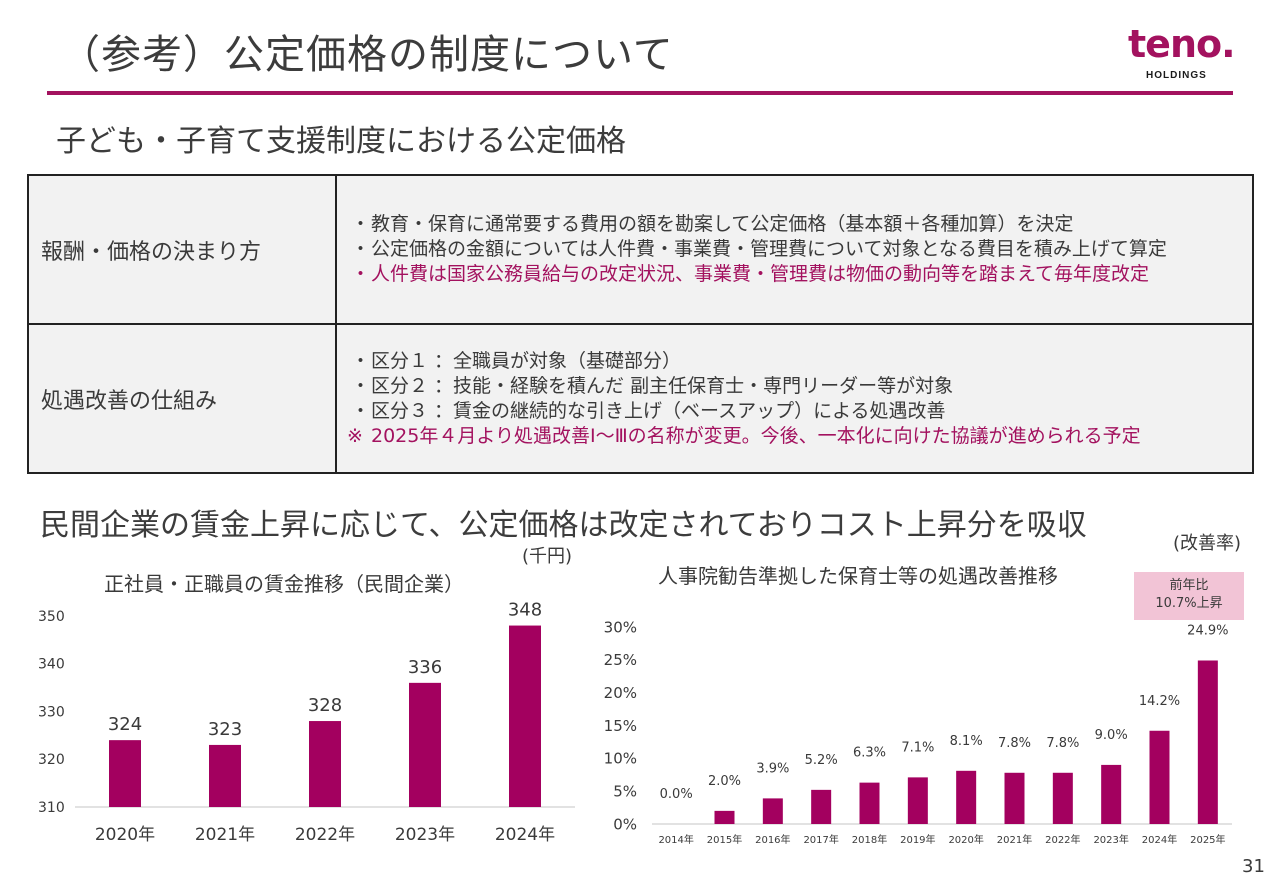 This screenshot has width=1280, height=886. I want to click on x-tick-label: 2025年, so click(1207, 839).